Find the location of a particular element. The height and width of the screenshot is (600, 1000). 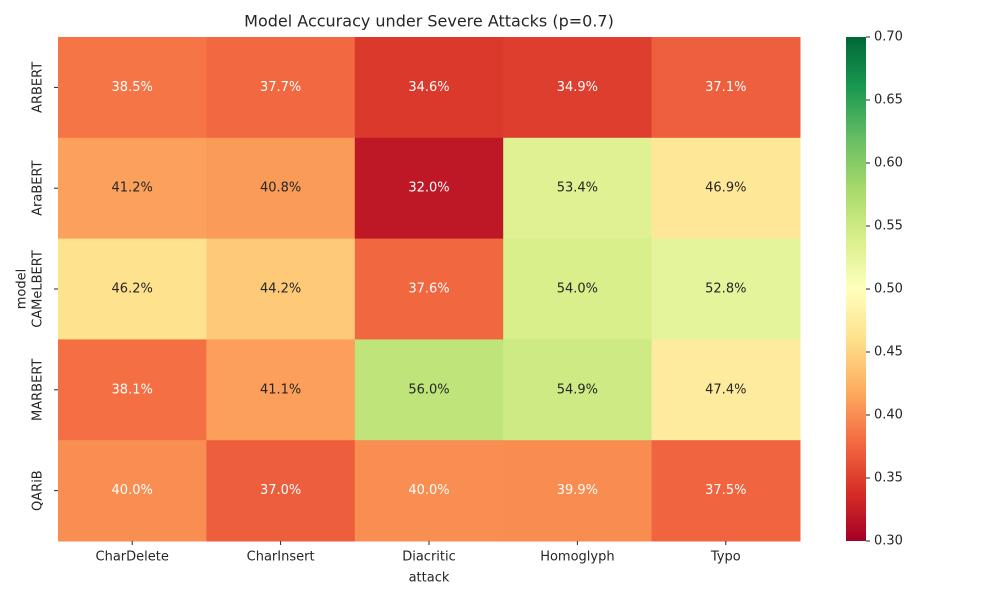

cell-label: 37.6% is located at coordinates (428, 289).